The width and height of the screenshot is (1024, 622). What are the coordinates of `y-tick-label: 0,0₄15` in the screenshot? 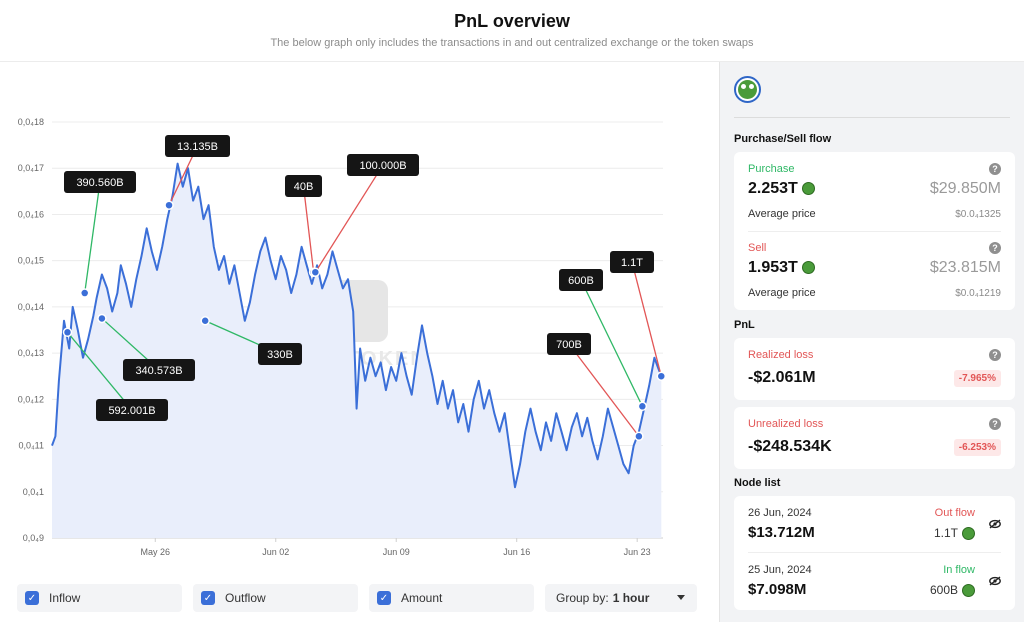 It's located at (31, 261).